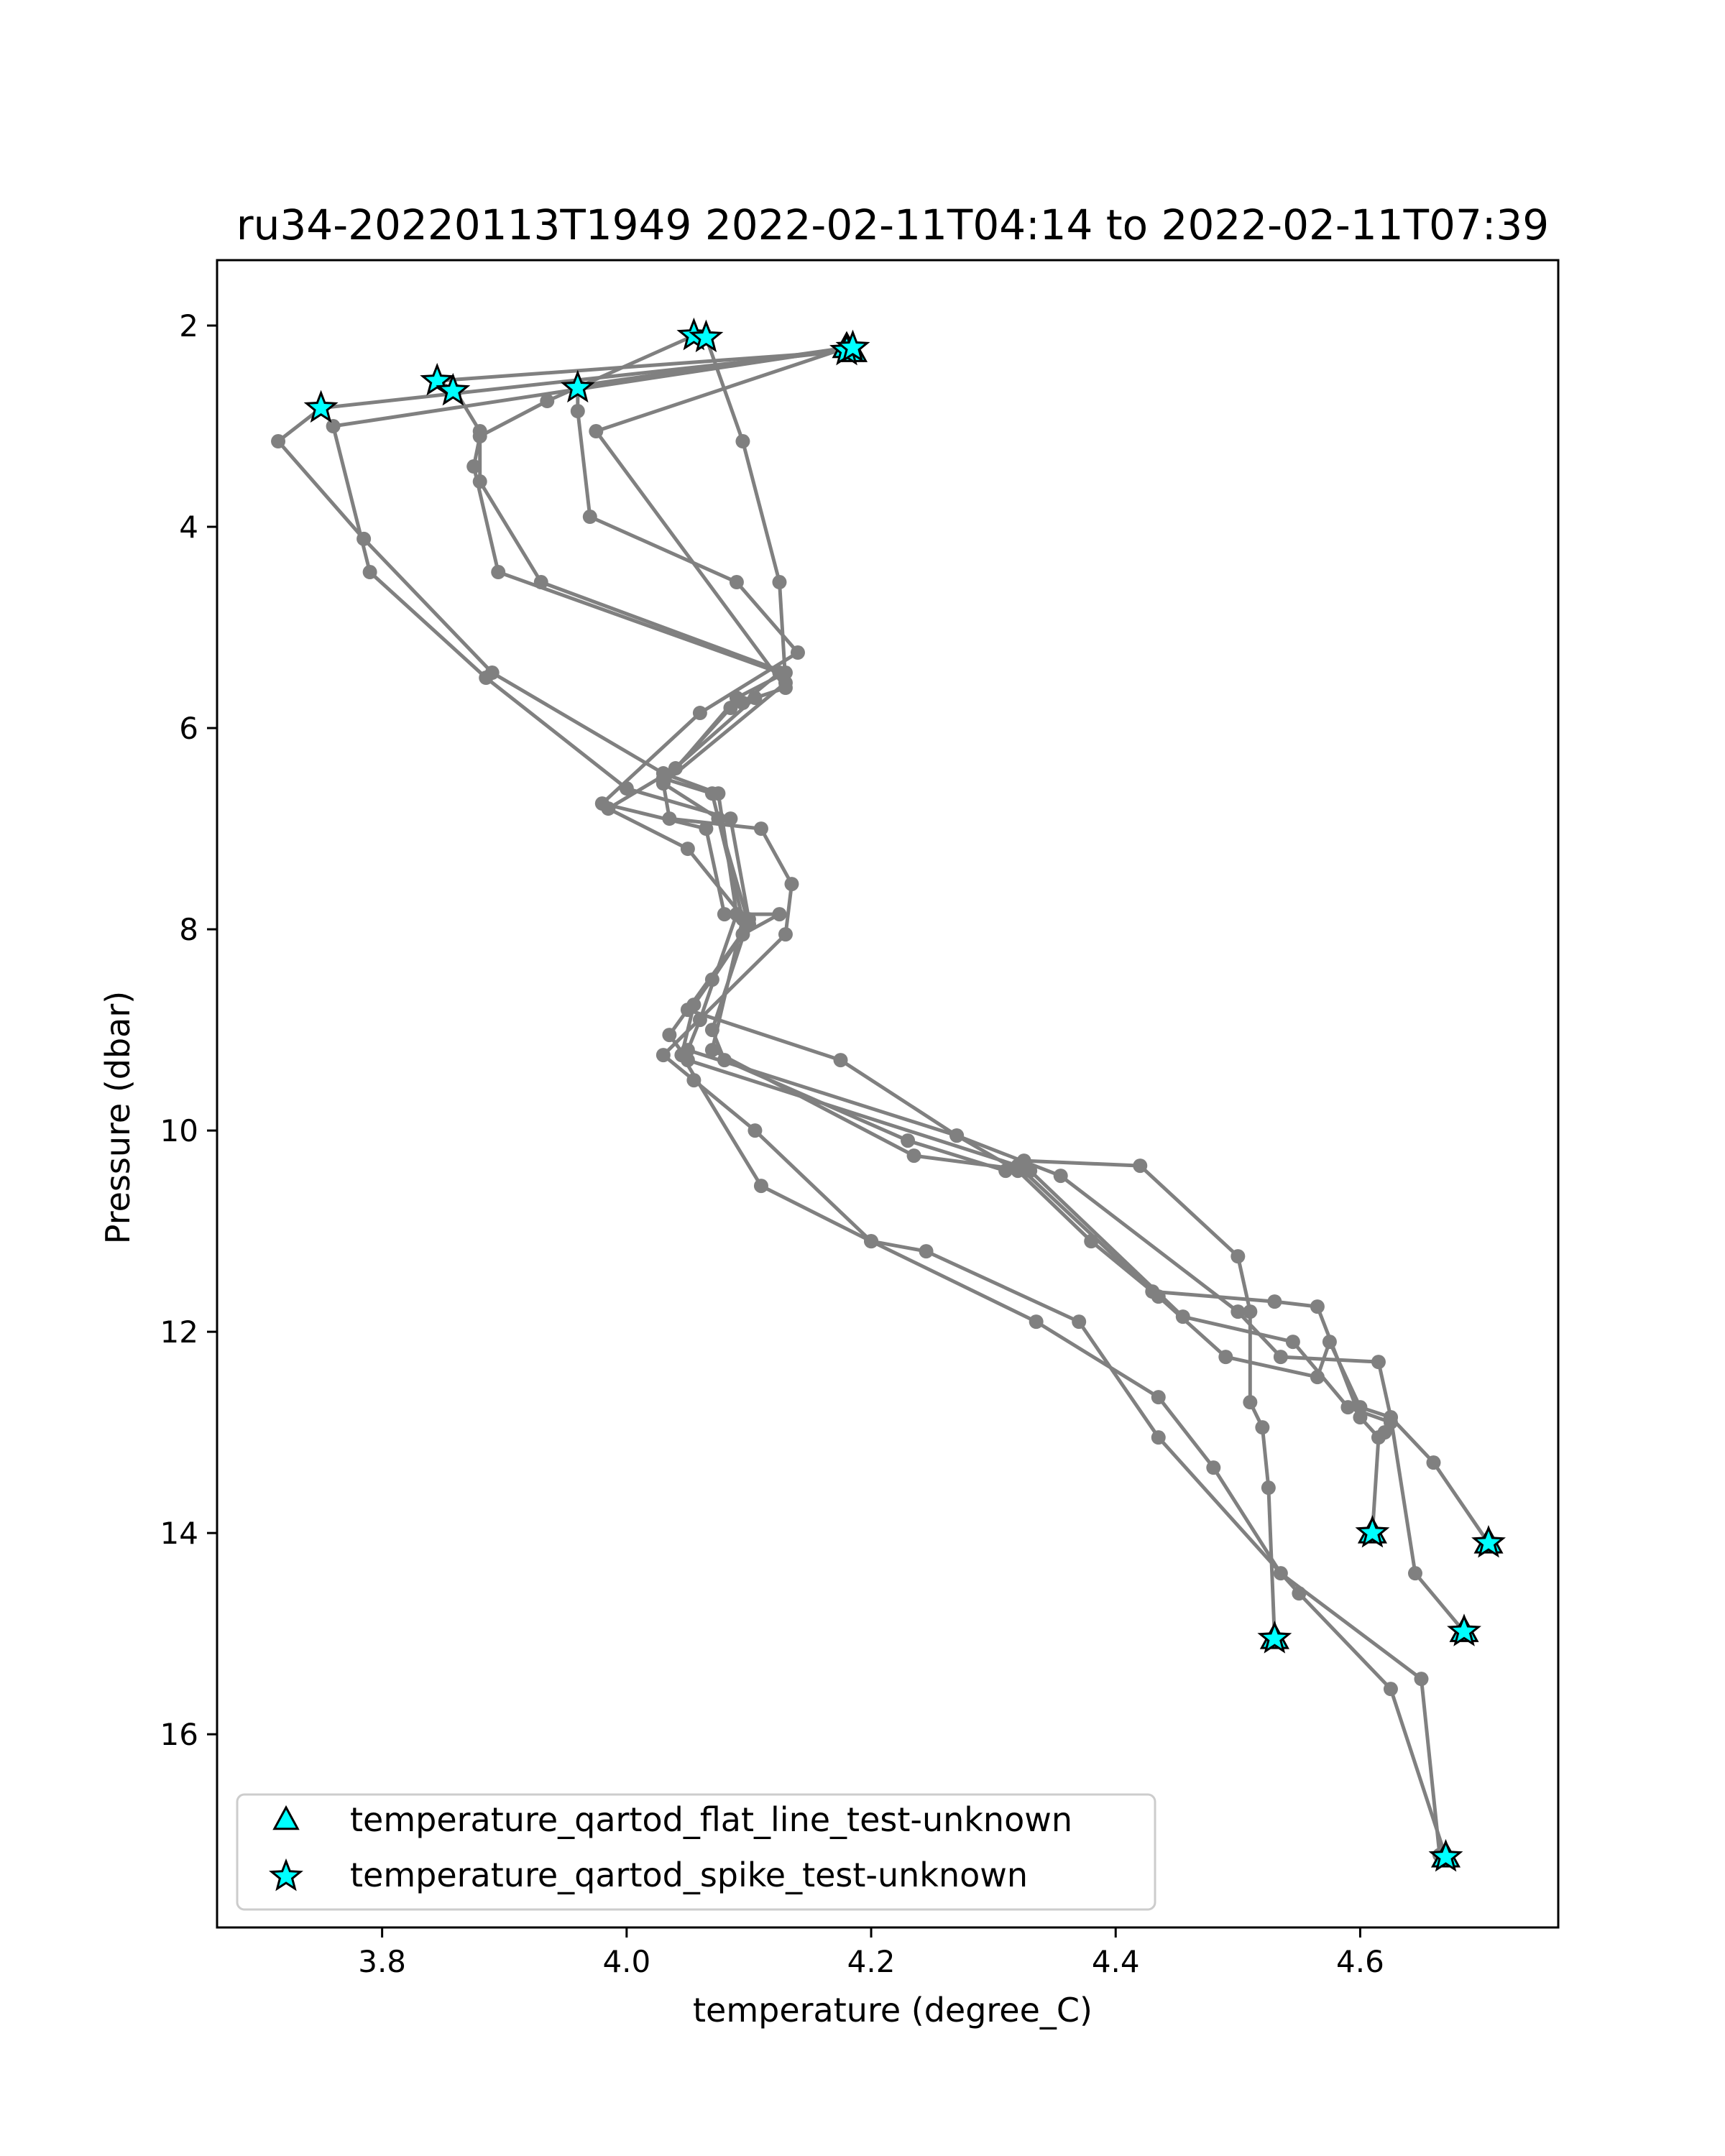  Describe the element at coordinates (188, 527) in the screenshot. I see `y-tick-label-1: 4` at that location.